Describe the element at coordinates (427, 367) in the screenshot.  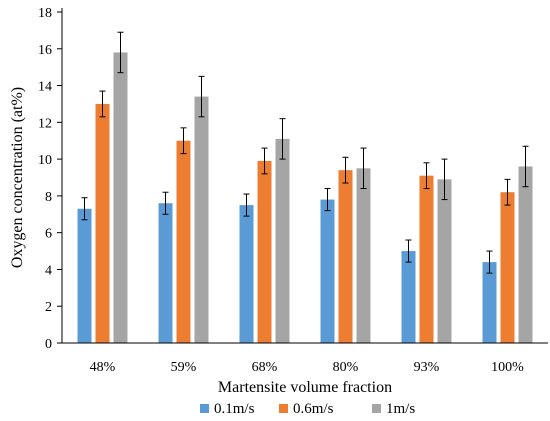
I see `x-tick-label: 93%` at that location.